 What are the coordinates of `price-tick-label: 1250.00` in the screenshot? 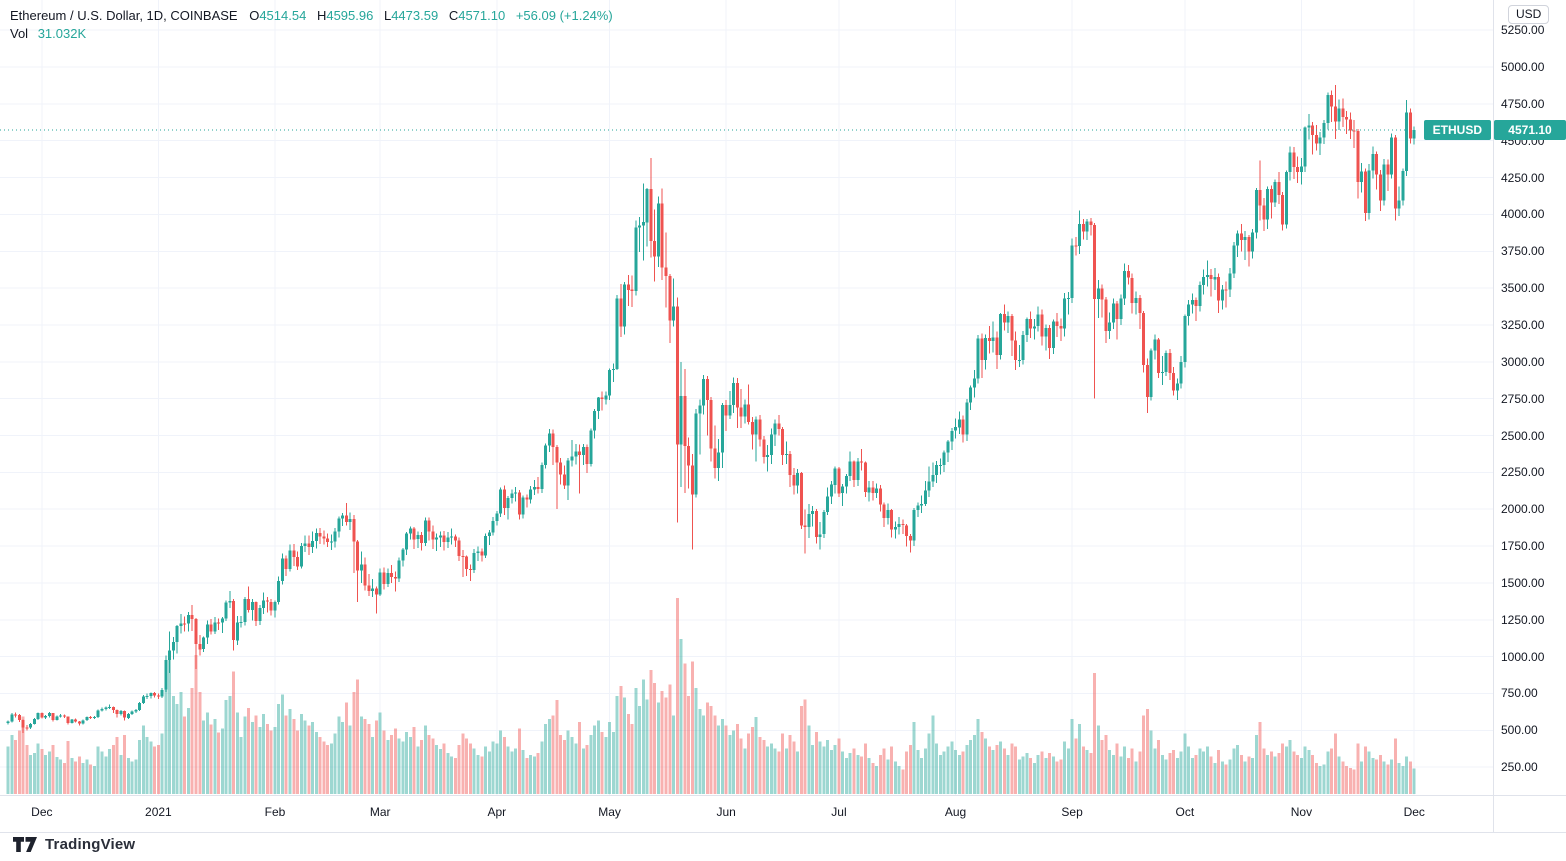 It's located at (1523, 619).